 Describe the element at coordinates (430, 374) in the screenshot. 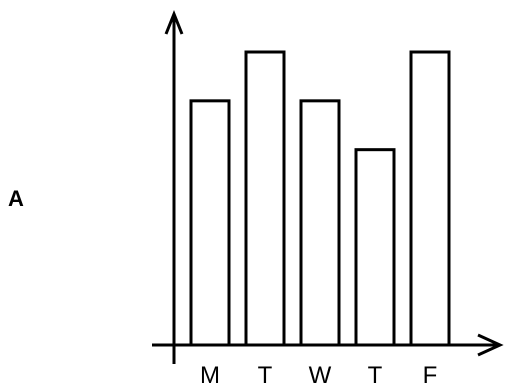

I see `x-tick-label-5: F` at that location.